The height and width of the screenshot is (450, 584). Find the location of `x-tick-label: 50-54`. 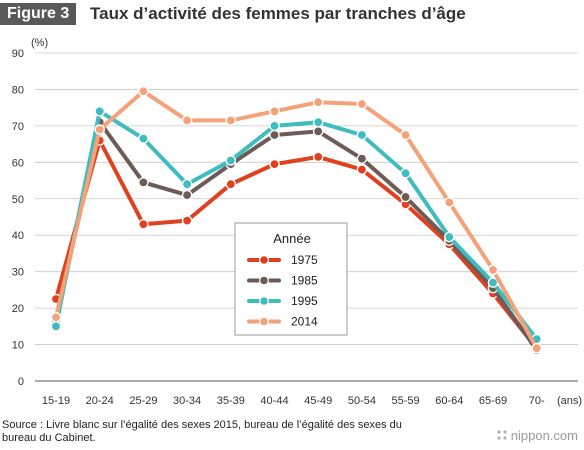

x-tick-label: 50-54 is located at coordinates (362, 401).